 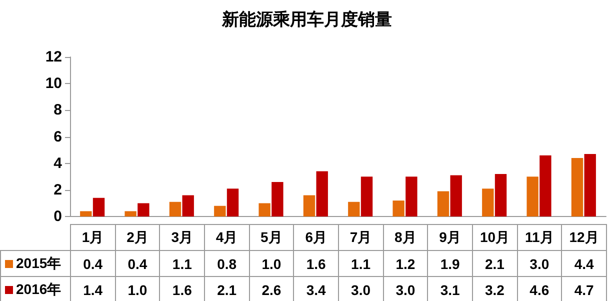 I want to click on y-tick-label: 4, so click(x=58, y=163).